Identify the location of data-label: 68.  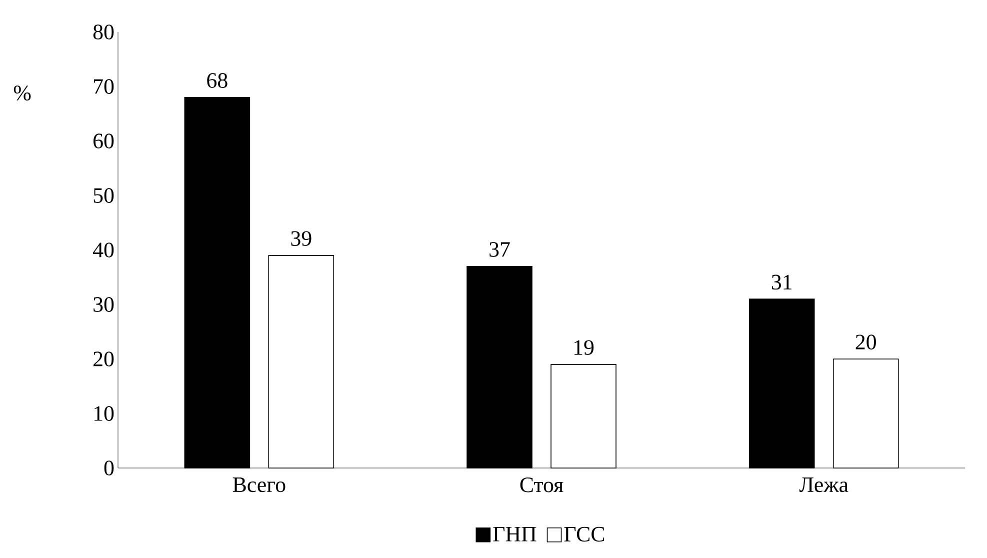
(217, 80).